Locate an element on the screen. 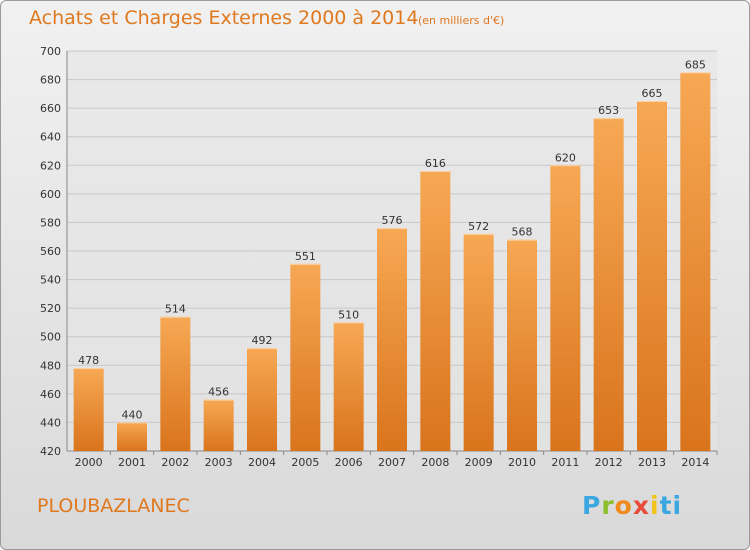 This screenshot has height=550, width=750. bar-2002 is located at coordinates (175, 383).